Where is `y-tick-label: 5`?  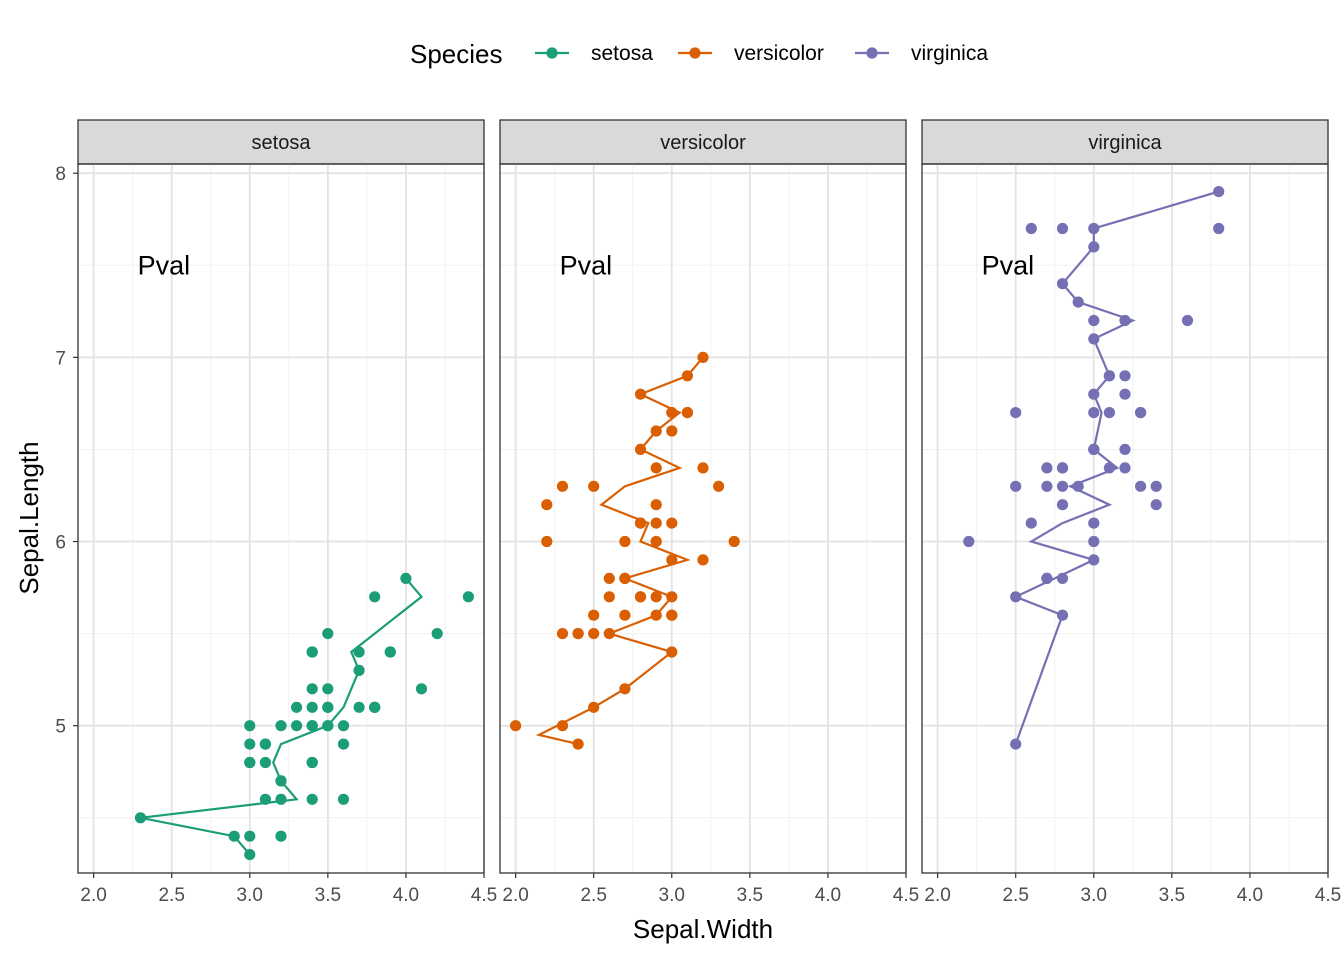 y-tick-label: 5 is located at coordinates (60, 727).